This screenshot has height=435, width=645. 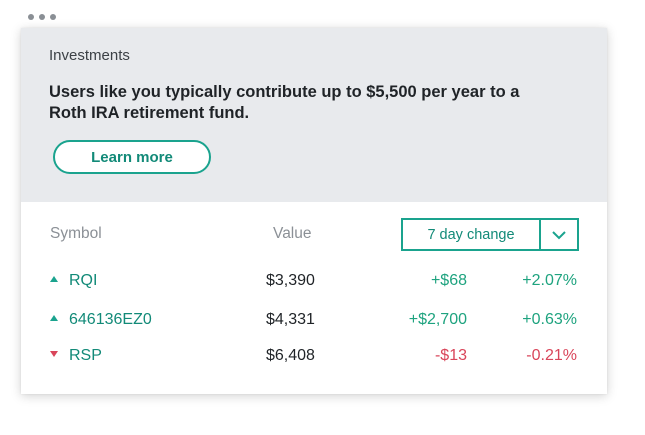 I want to click on row-symbol: RQI, so click(x=83, y=280).